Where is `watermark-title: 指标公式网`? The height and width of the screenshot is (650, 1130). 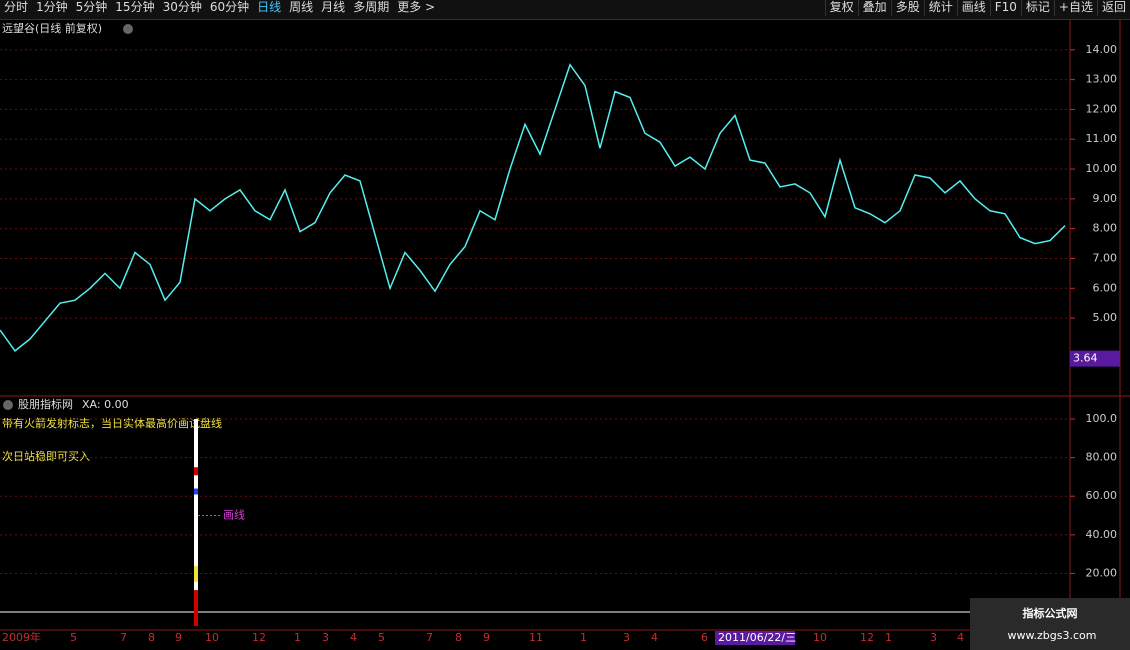
watermark-title: 指标公式网 is located at coordinates (1050, 613).